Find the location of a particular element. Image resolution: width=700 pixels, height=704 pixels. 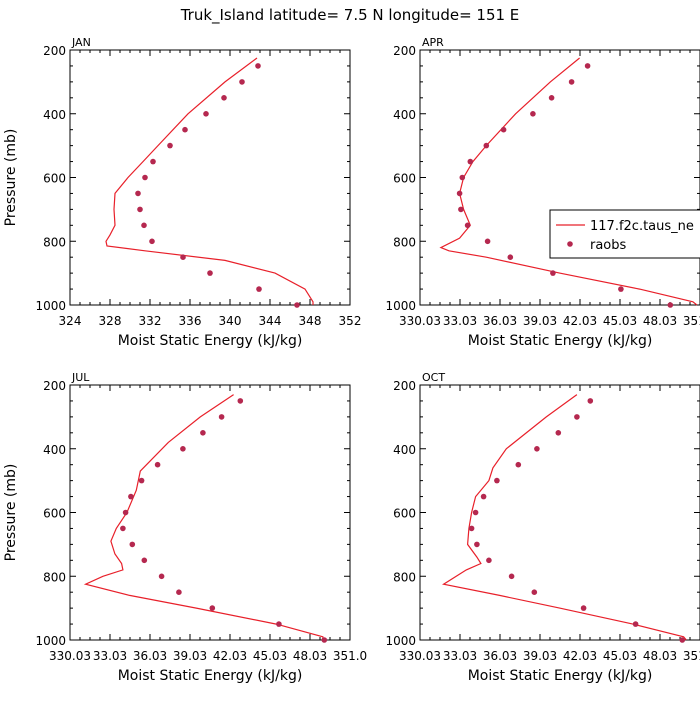

x-tick-label: 340 is located at coordinates (230, 321).